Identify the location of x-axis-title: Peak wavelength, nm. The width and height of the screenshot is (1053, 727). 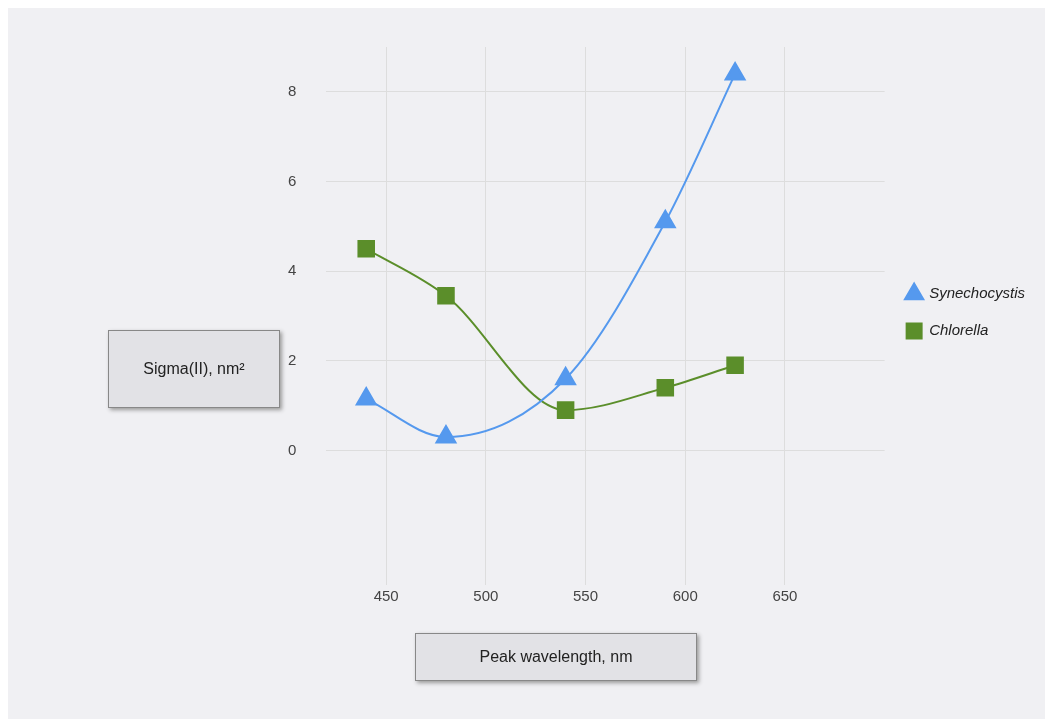
(556, 657).